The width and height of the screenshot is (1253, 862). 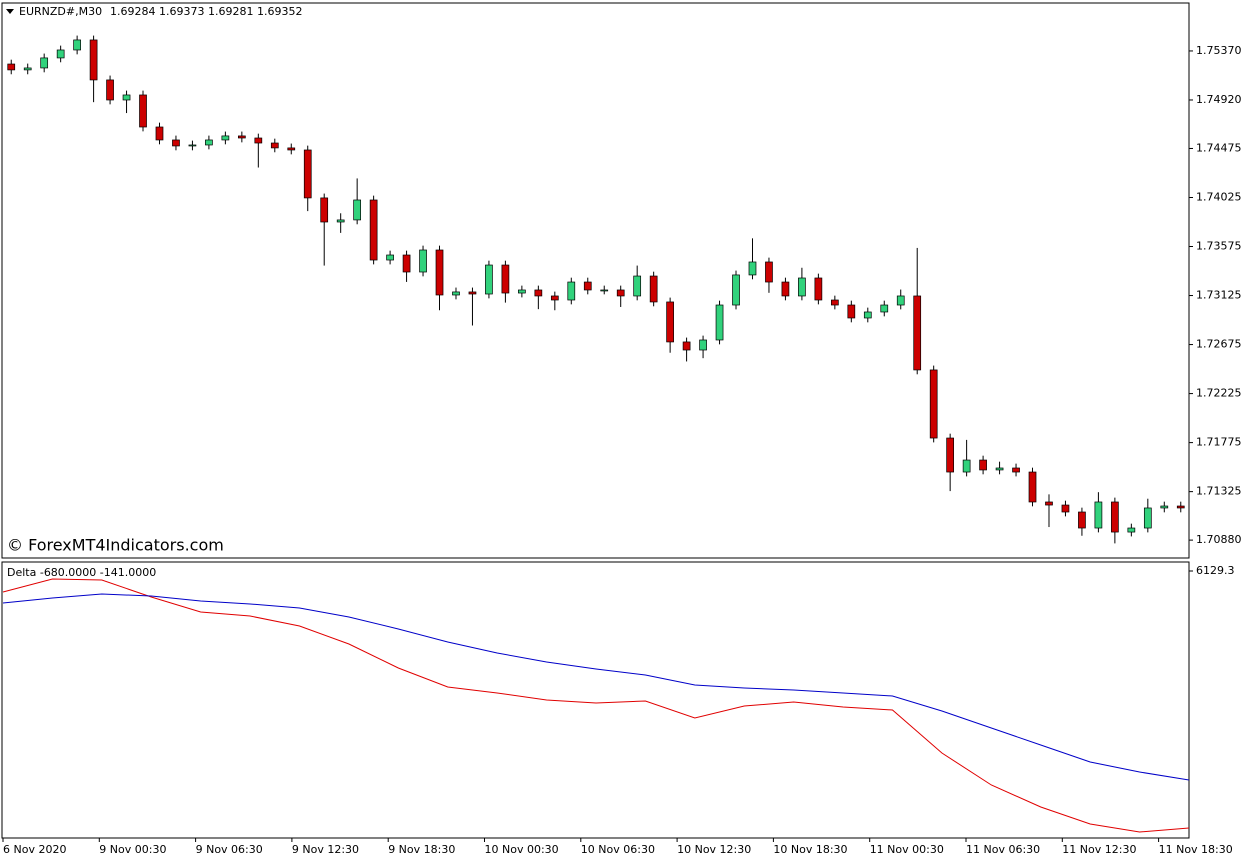 What do you see at coordinates (1219, 295) in the screenshot?
I see `y-tick-label: 1.73125` at bounding box center [1219, 295].